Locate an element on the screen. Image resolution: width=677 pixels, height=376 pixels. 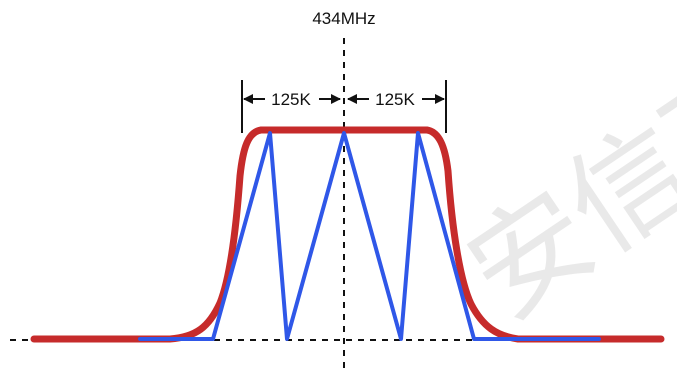
center-frequency-label: 434MHz is located at coordinates (343, 18).